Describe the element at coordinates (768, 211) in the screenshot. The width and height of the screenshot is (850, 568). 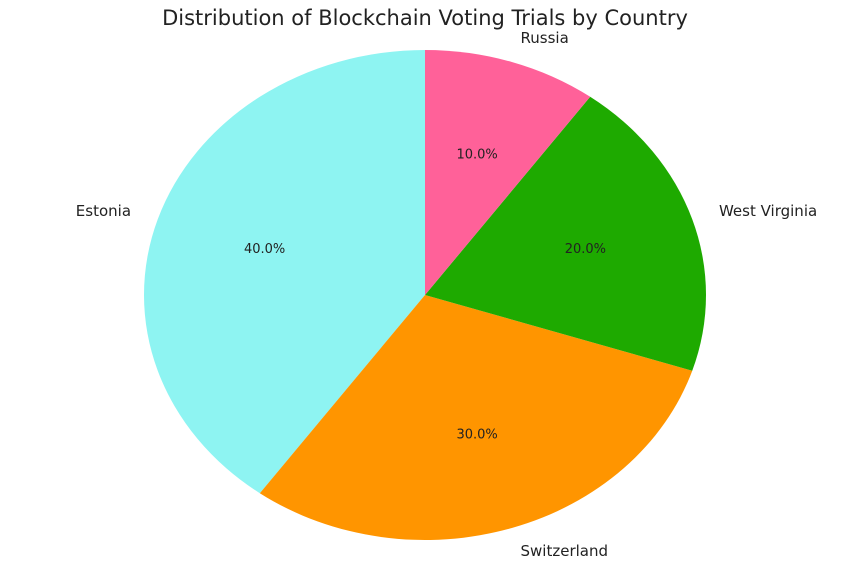
I see `slice-label: West Virginia` at that location.